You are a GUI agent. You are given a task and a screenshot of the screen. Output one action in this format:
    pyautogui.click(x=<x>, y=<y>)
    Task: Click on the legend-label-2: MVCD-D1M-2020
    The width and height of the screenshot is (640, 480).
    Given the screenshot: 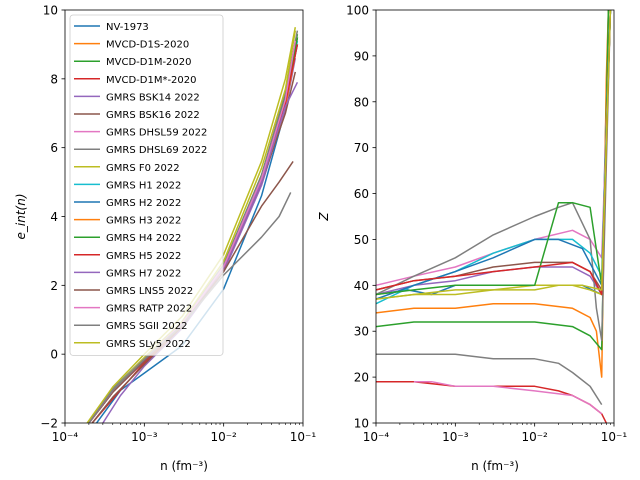 What is the action you would take?
    pyautogui.click(x=149, y=62)
    